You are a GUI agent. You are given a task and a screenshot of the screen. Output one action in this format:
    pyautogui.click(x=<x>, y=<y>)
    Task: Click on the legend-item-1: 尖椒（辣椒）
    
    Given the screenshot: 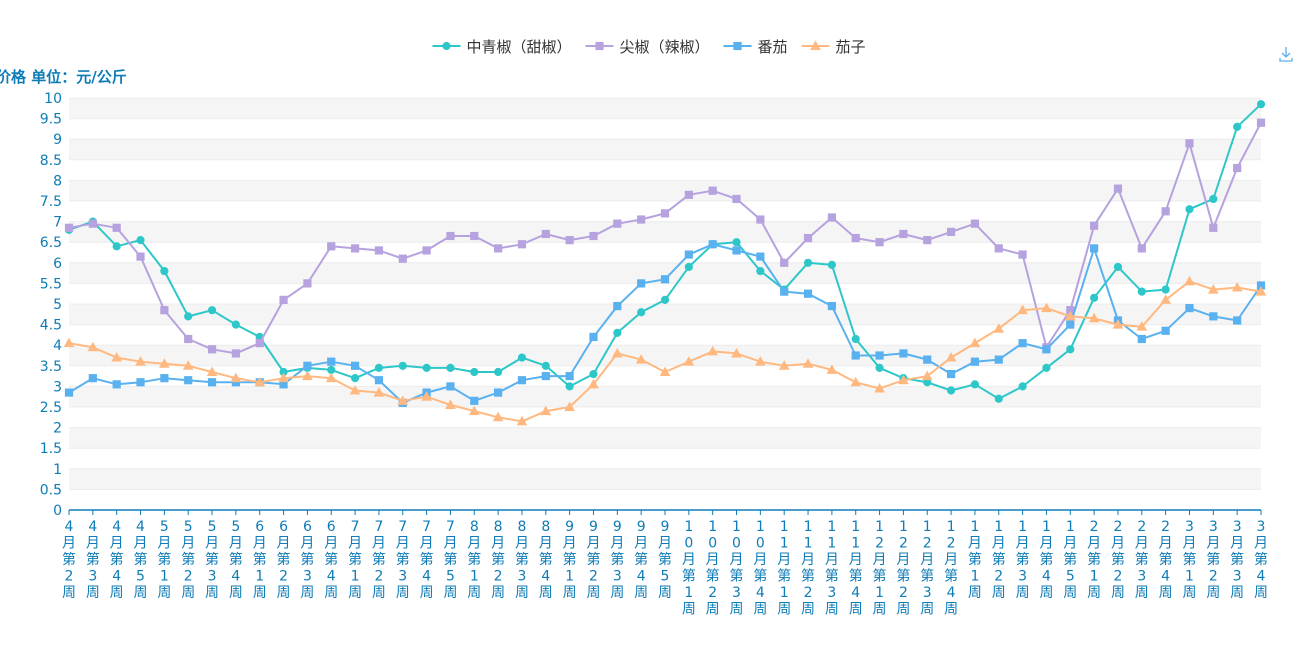 What is the action you would take?
    pyautogui.click(x=647, y=47)
    